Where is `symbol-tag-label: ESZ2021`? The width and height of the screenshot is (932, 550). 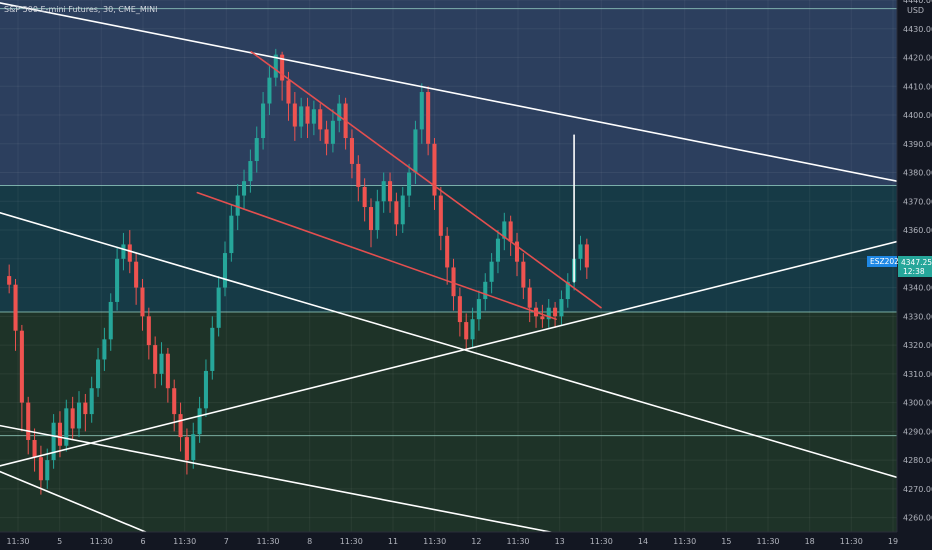 symbol-tag-label: ESZ2021 is located at coordinates (887, 261).